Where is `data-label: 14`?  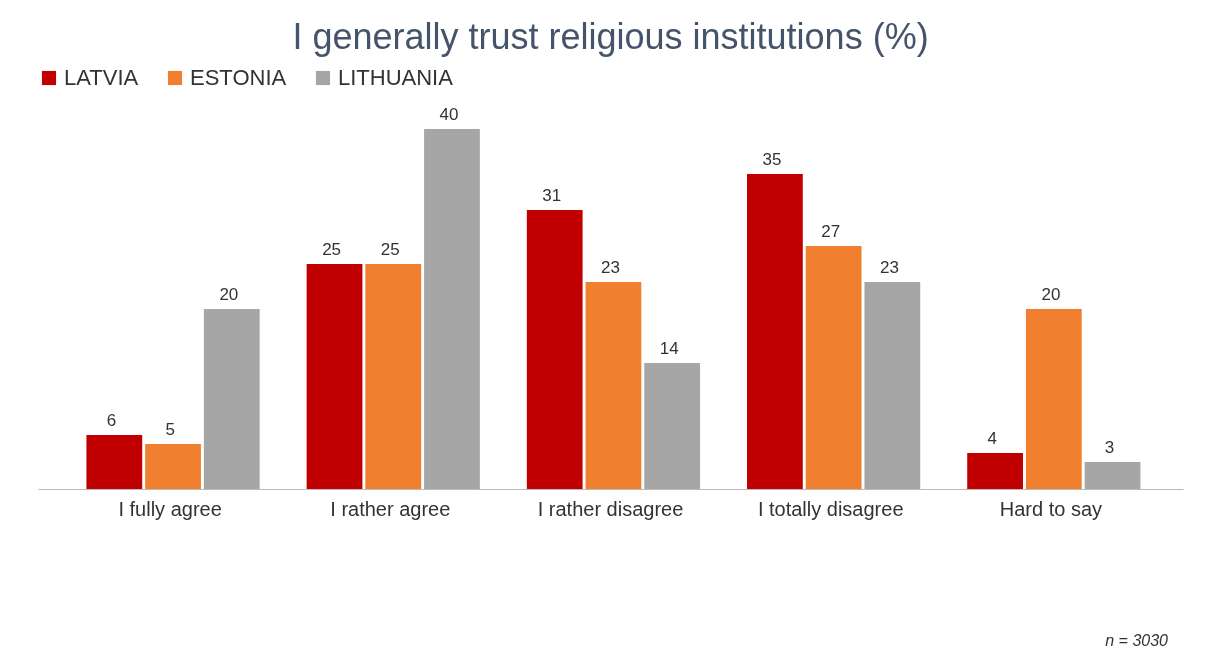 data-label: 14 is located at coordinates (669, 348).